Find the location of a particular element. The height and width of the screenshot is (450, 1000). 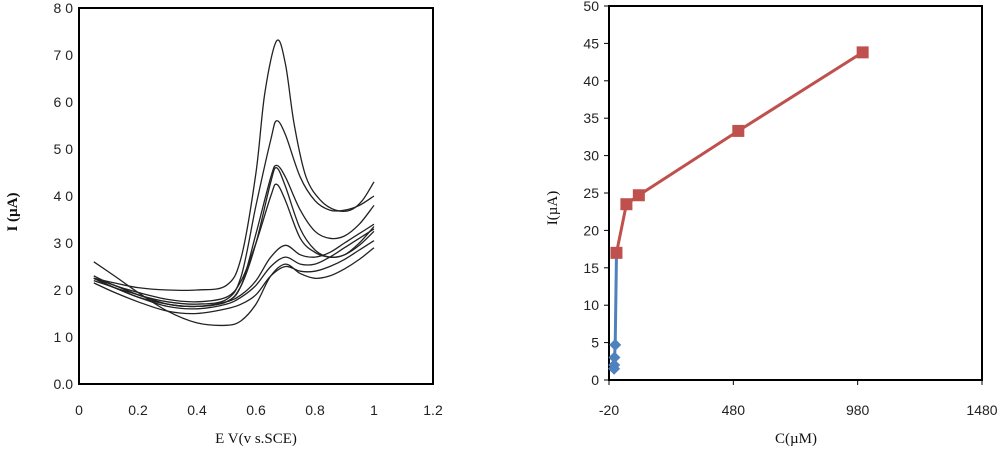

chart2-x-tick-label: -20 is located at coordinates (609, 410).